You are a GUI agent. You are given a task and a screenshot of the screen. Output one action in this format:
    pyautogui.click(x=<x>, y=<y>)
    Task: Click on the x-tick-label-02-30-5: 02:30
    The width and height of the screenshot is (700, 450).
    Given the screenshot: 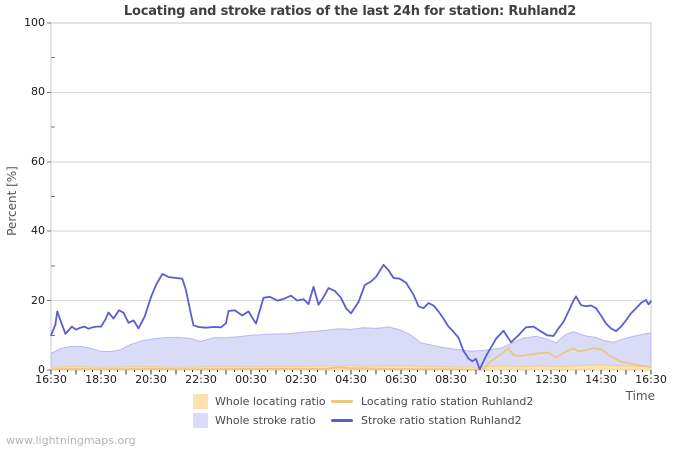 What is the action you would take?
    pyautogui.click(x=301, y=379)
    